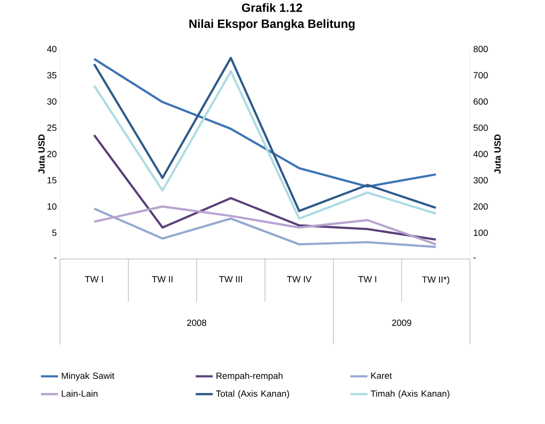 Image resolution: width=545 pixels, height=424 pixels. What do you see at coordinates (410, 394) in the screenshot?
I see `legend-label: Timah (Axis Kanan)` at bounding box center [410, 394].